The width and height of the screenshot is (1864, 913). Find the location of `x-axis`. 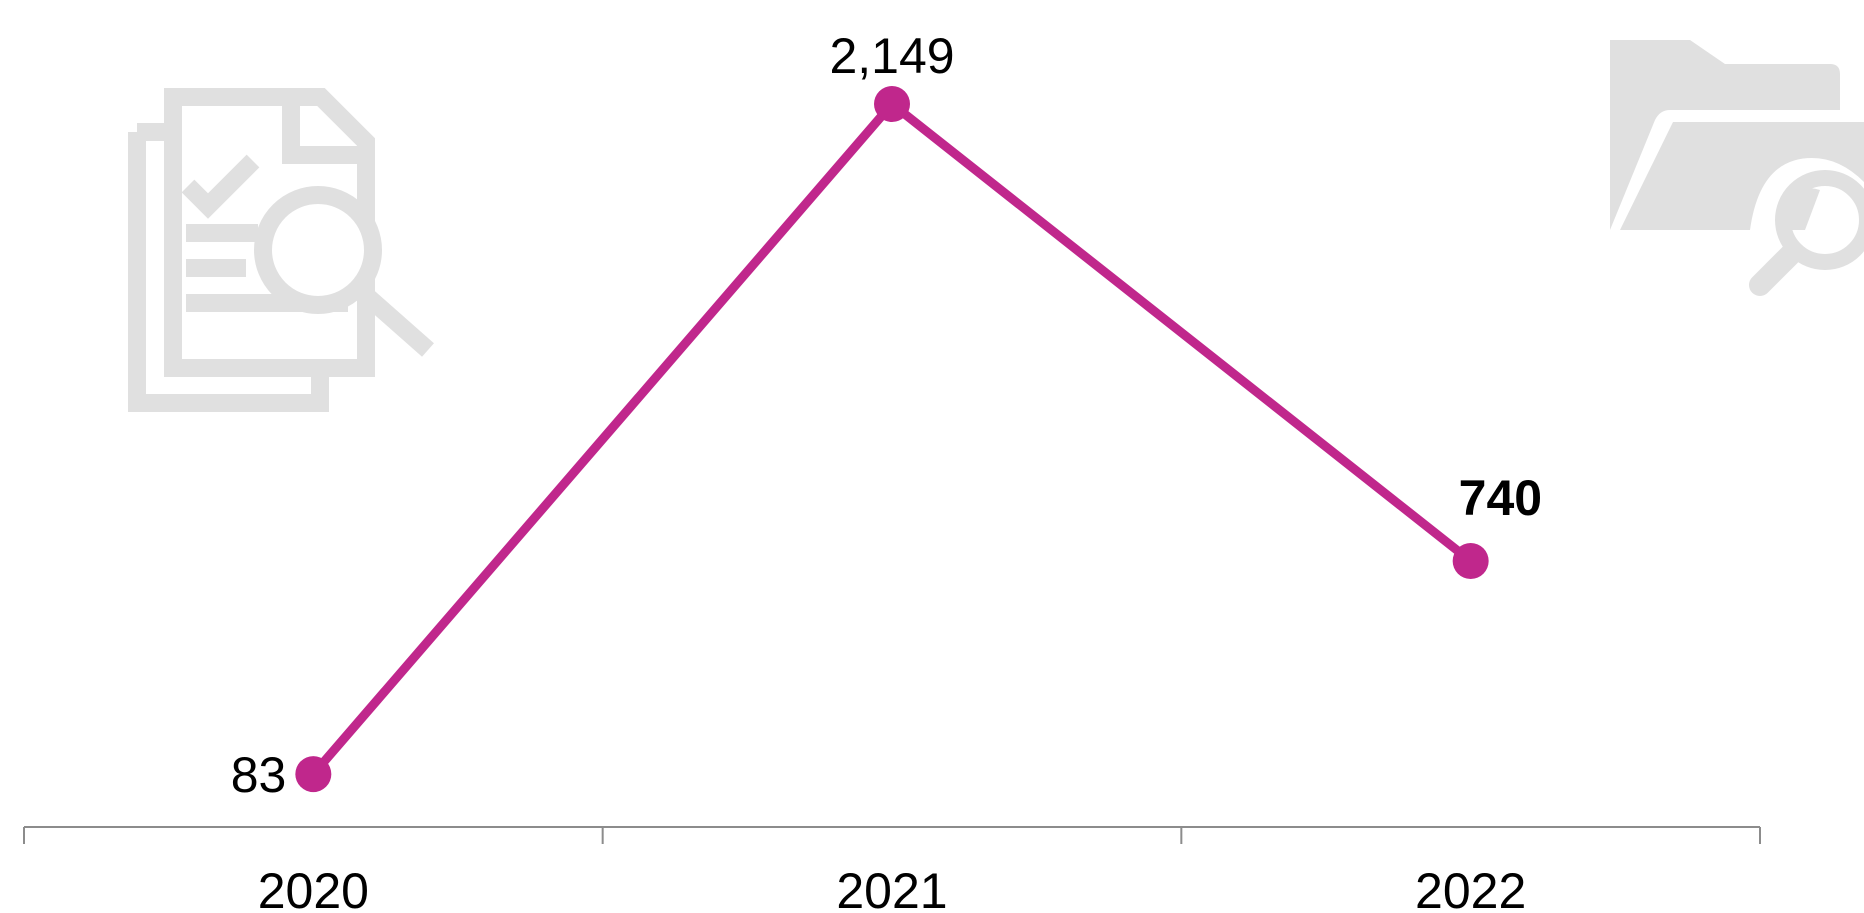

x-axis is located at coordinates (892, 835).